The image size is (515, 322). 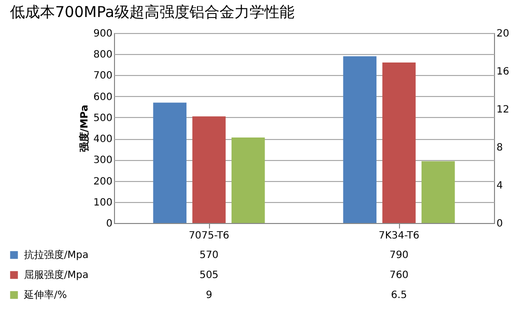 I want to click on legend-label: 抗拉强度/Mpa, so click(x=56, y=255).